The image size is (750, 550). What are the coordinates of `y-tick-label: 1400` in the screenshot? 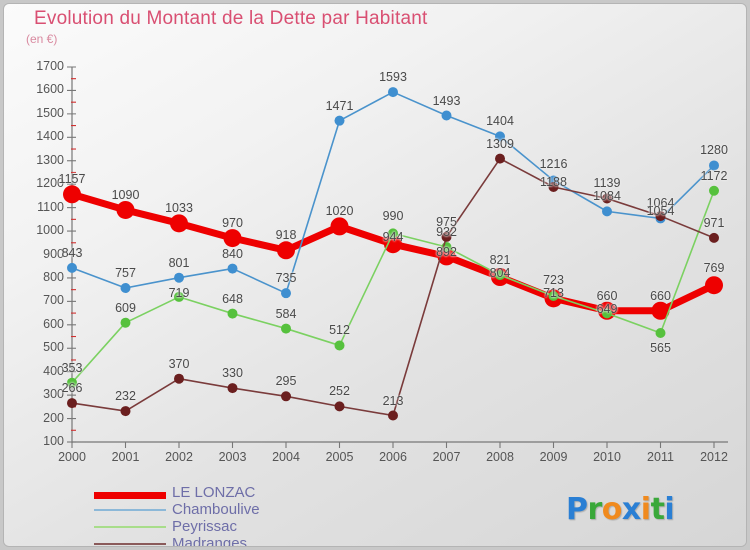 It's located at (50, 136).